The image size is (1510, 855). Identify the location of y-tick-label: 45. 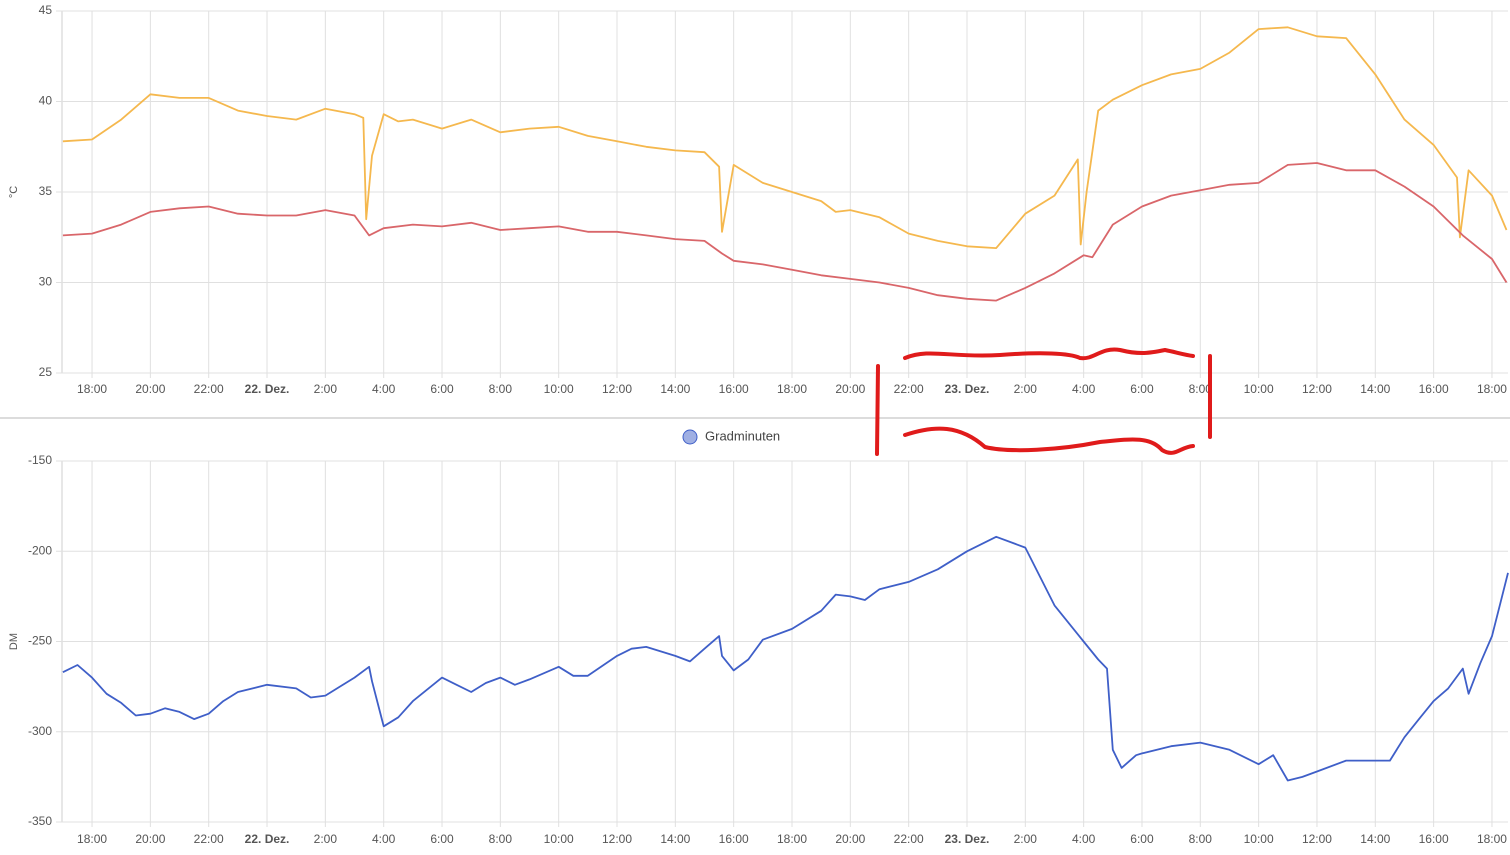
(46, 10).